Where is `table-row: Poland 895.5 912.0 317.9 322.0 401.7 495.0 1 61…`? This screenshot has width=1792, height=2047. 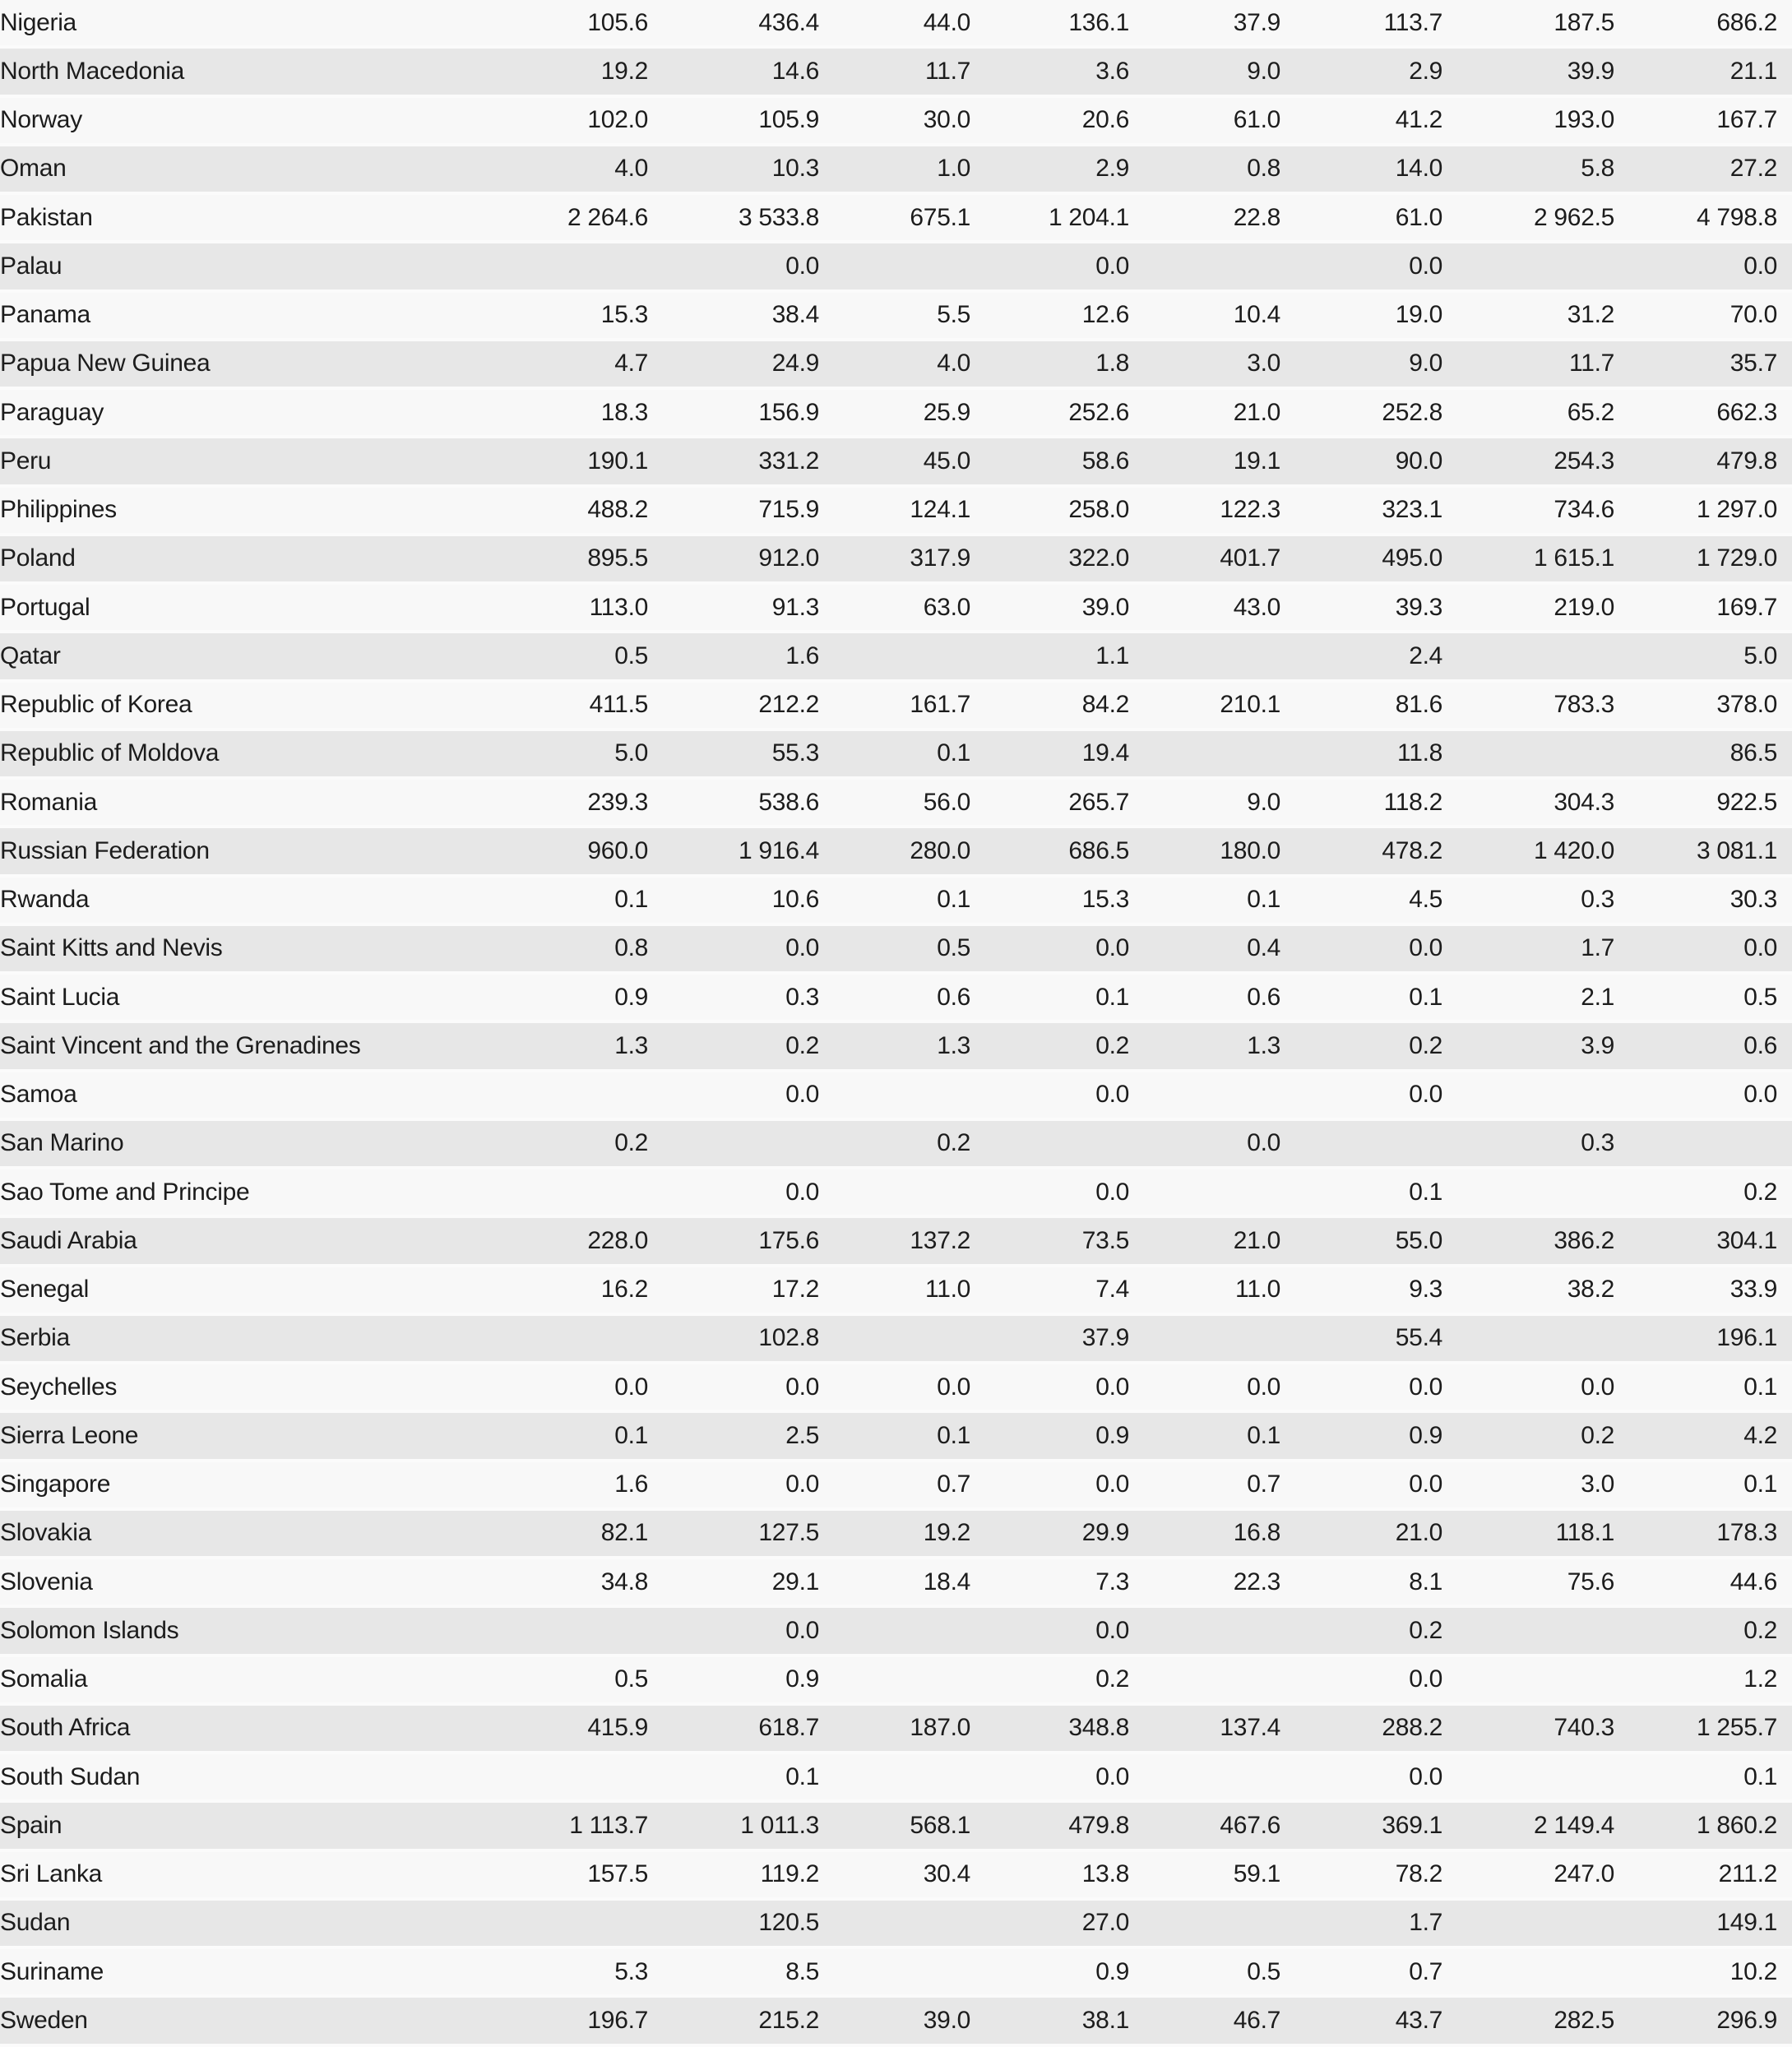 table-row: Poland 895.5 912.0 317.9 322.0 401.7 495.0 1 61… is located at coordinates (896, 560).